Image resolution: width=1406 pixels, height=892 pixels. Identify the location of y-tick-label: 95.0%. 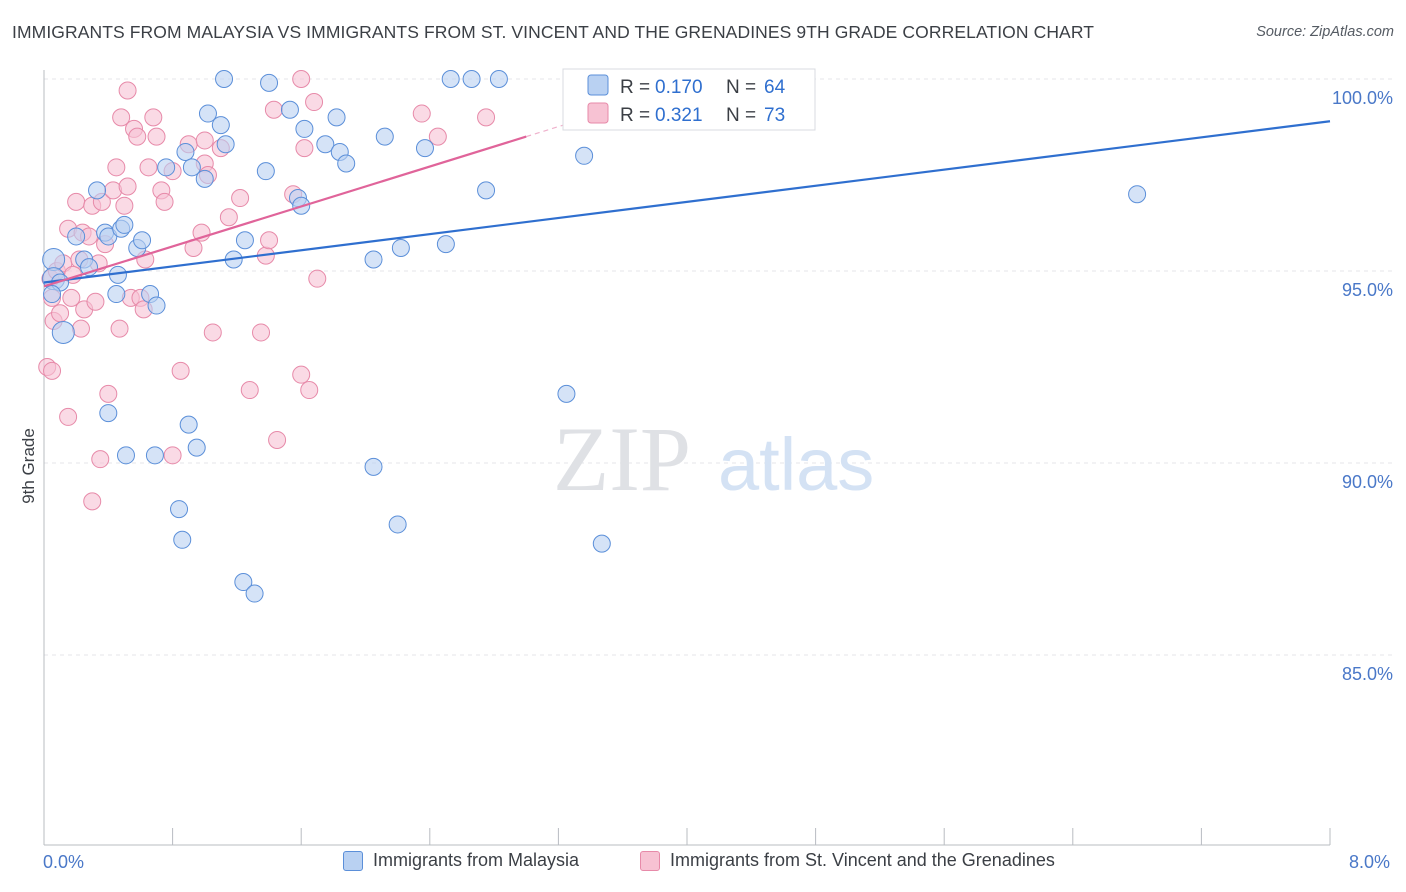
(1367, 290).